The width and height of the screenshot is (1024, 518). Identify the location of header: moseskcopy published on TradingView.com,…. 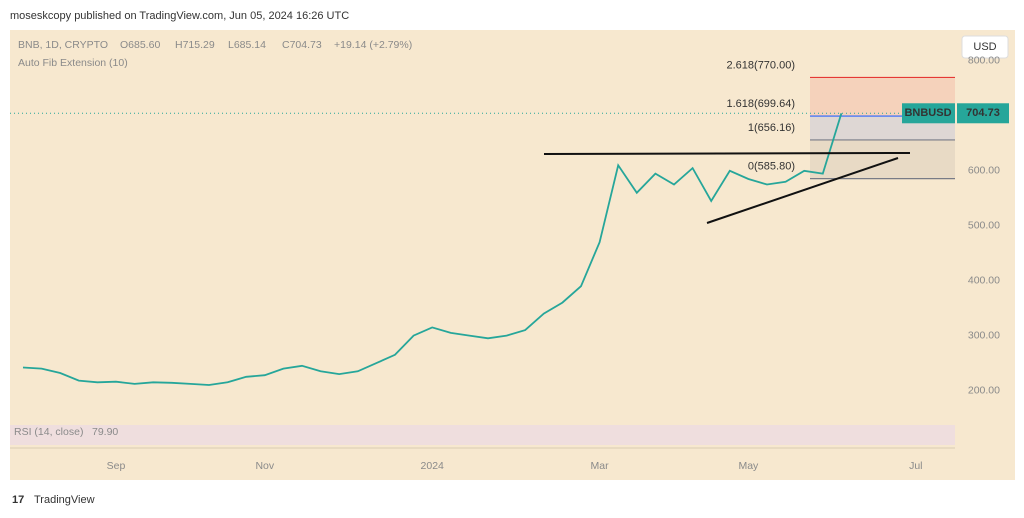
(179, 16).